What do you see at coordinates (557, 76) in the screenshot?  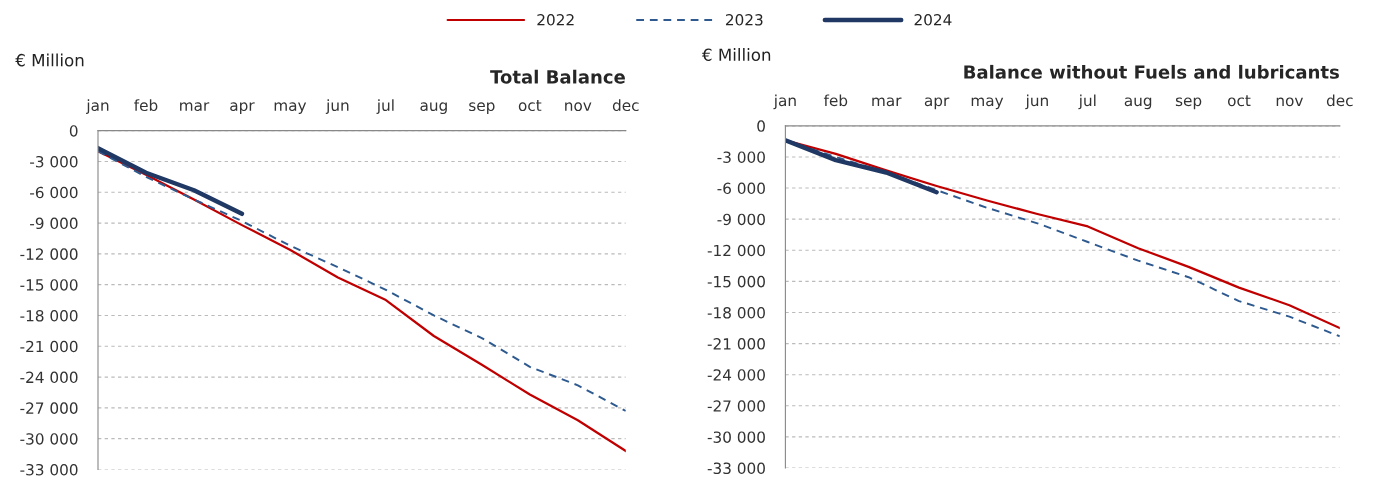 I see `chart-title: Total Balance` at bounding box center [557, 76].